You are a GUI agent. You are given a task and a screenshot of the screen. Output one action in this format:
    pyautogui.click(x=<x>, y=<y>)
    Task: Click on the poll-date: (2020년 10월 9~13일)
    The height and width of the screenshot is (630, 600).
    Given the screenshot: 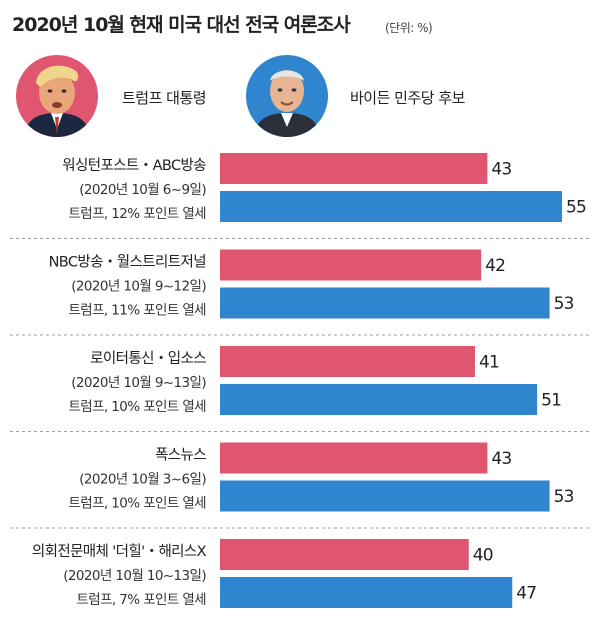 What is the action you would take?
    pyautogui.click(x=138, y=383)
    